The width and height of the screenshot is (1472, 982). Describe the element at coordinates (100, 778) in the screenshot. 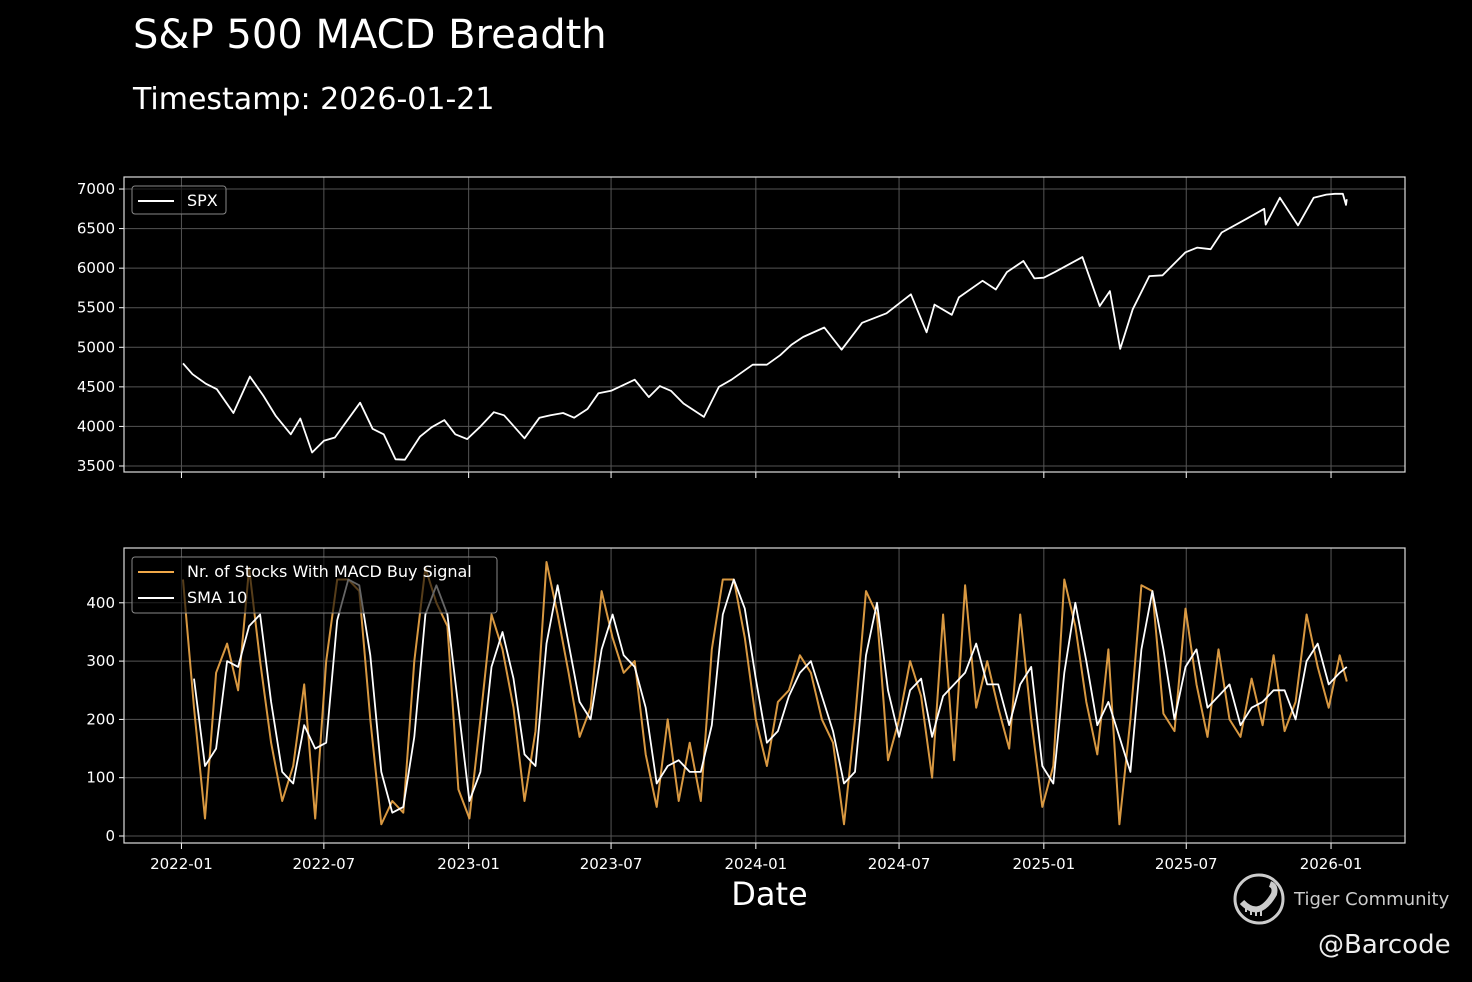

I see `y-tick-label: 100` at that location.